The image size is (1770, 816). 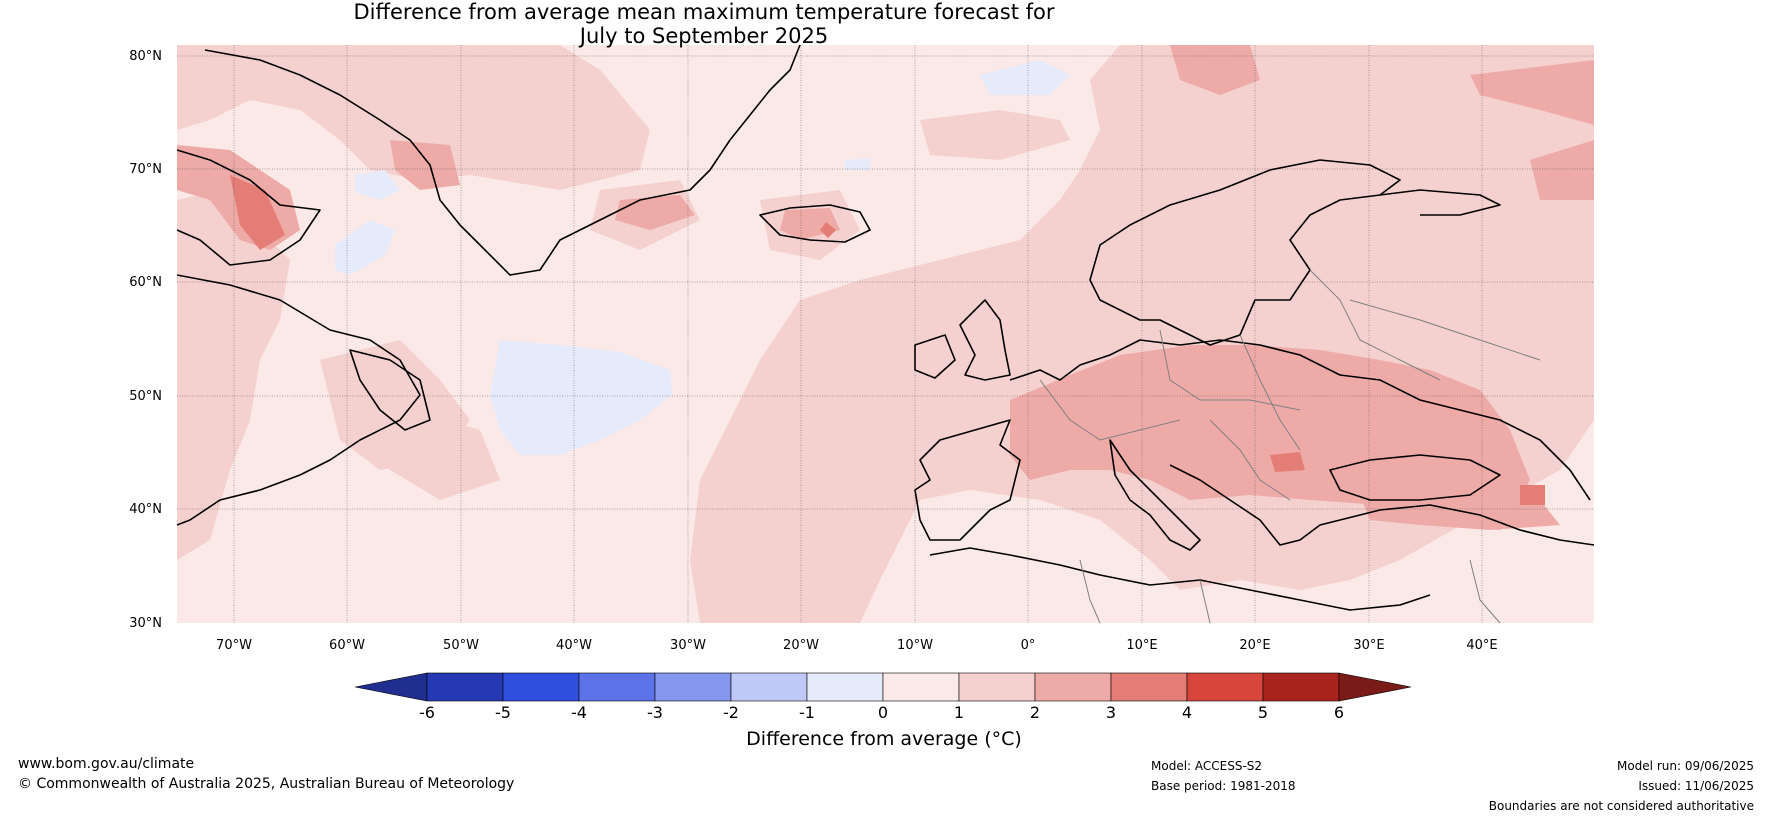 I want to click on colorbar-tick-label: -5, so click(x=503, y=712).